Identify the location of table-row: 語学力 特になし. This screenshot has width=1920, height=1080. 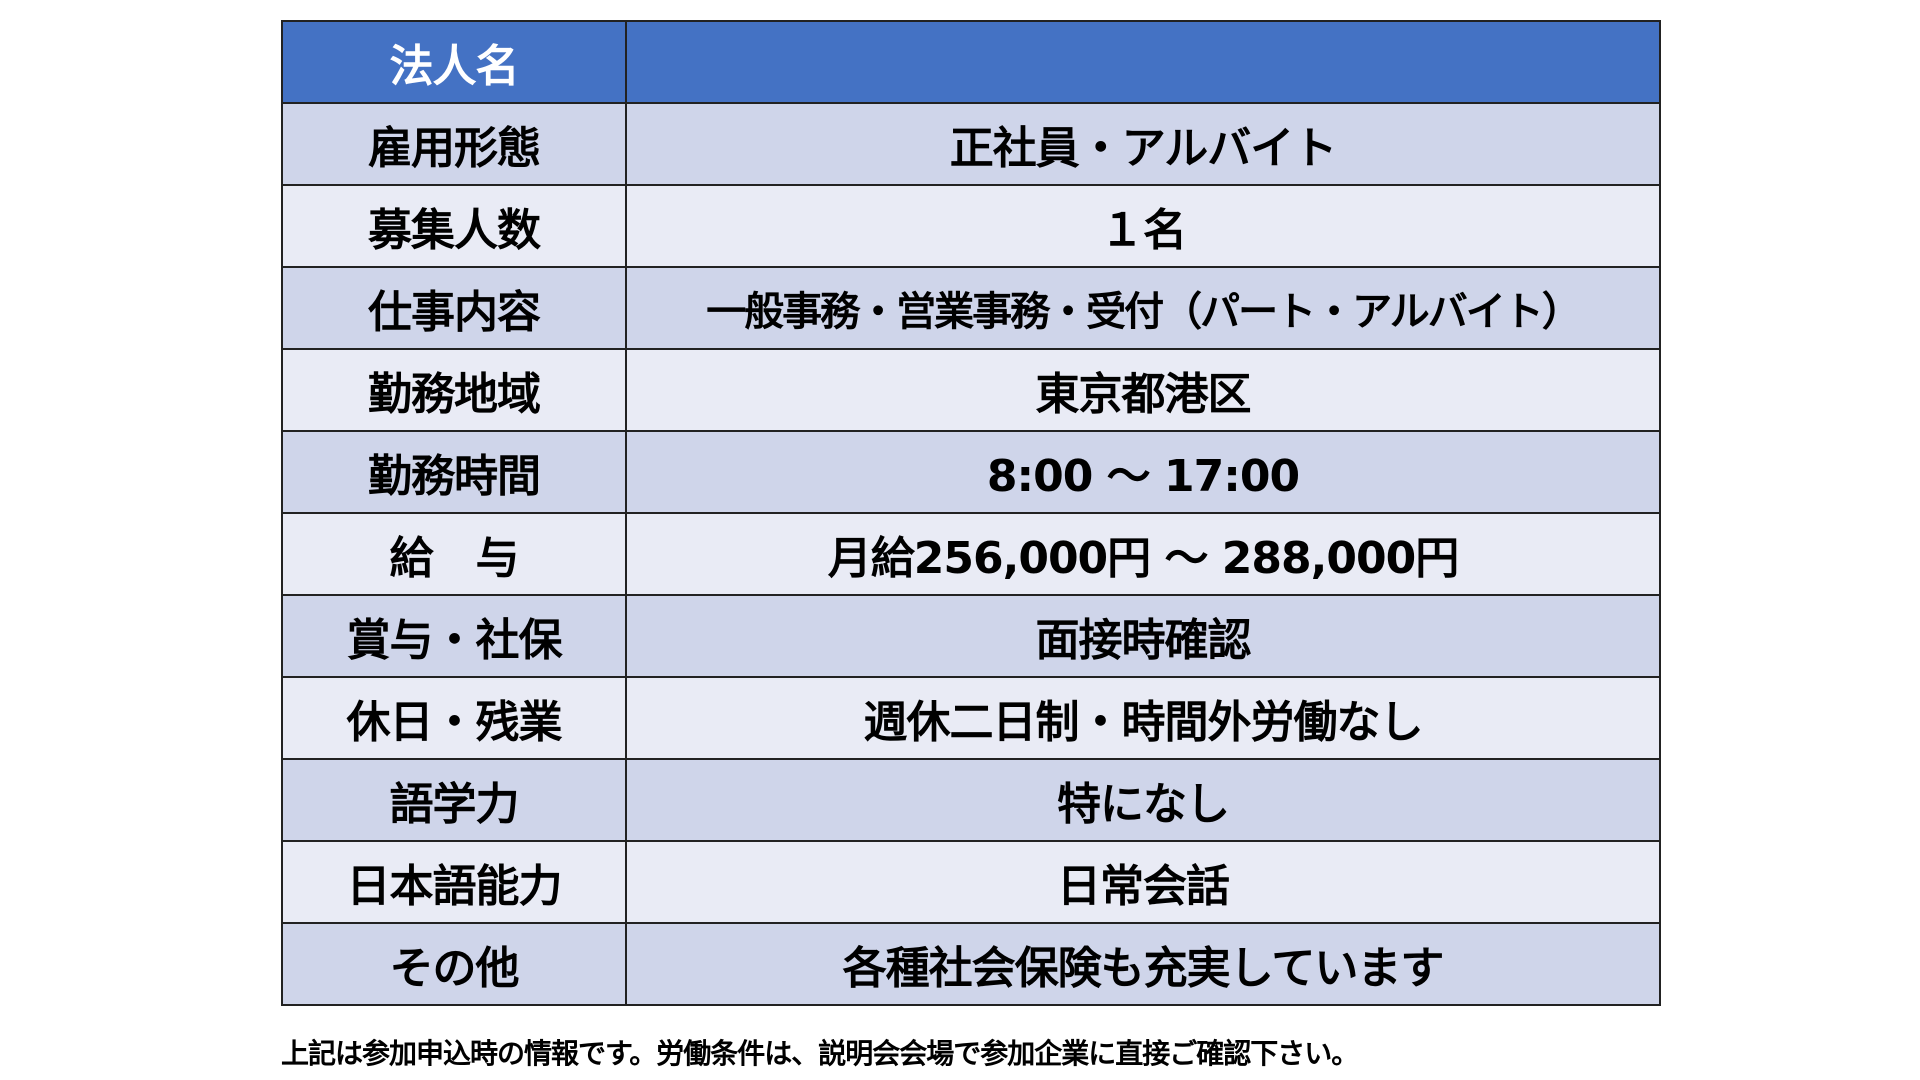
(971, 800).